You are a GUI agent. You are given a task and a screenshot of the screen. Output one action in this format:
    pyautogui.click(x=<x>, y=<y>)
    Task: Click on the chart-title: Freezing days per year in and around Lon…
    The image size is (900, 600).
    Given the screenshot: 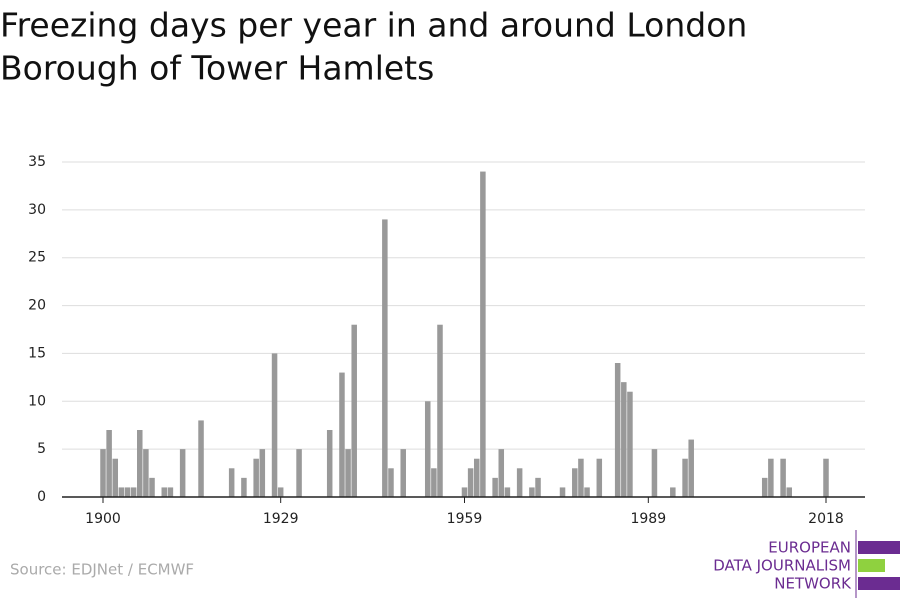 What is the action you would take?
    pyautogui.click(x=373, y=25)
    